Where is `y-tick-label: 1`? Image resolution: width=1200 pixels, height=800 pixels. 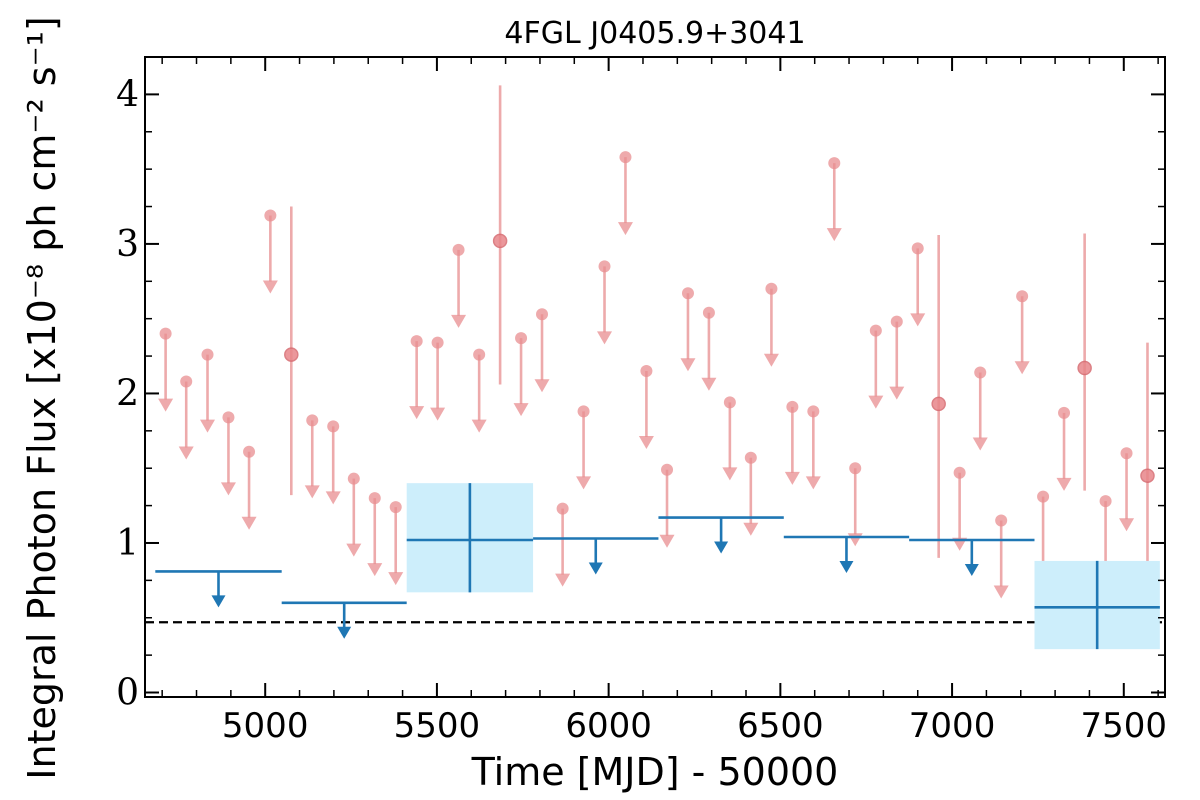
y-tick-label: 1 is located at coordinates (127, 543).